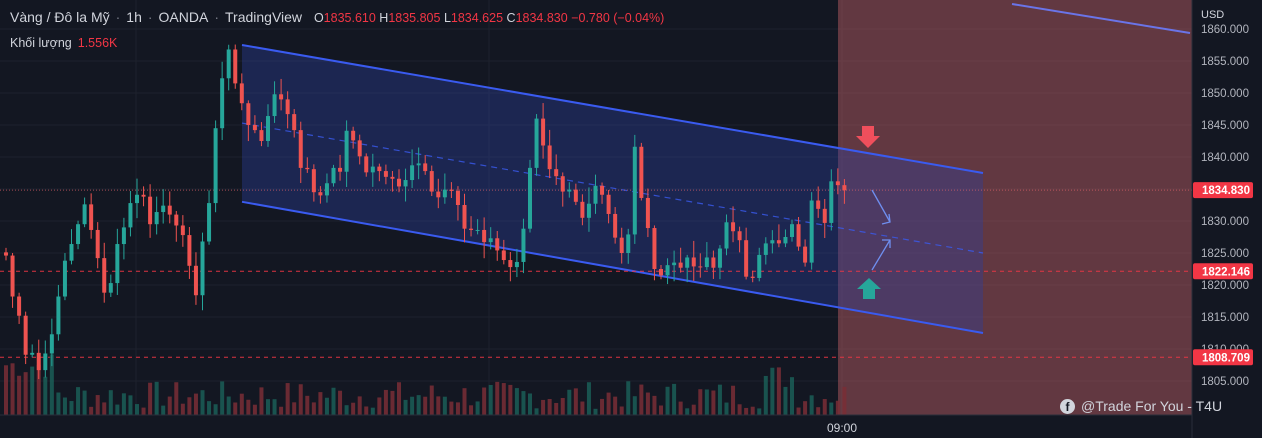  Describe the element at coordinates (63, 43) in the screenshot. I see `volume-legend: Khối lượng 1.556K` at that location.